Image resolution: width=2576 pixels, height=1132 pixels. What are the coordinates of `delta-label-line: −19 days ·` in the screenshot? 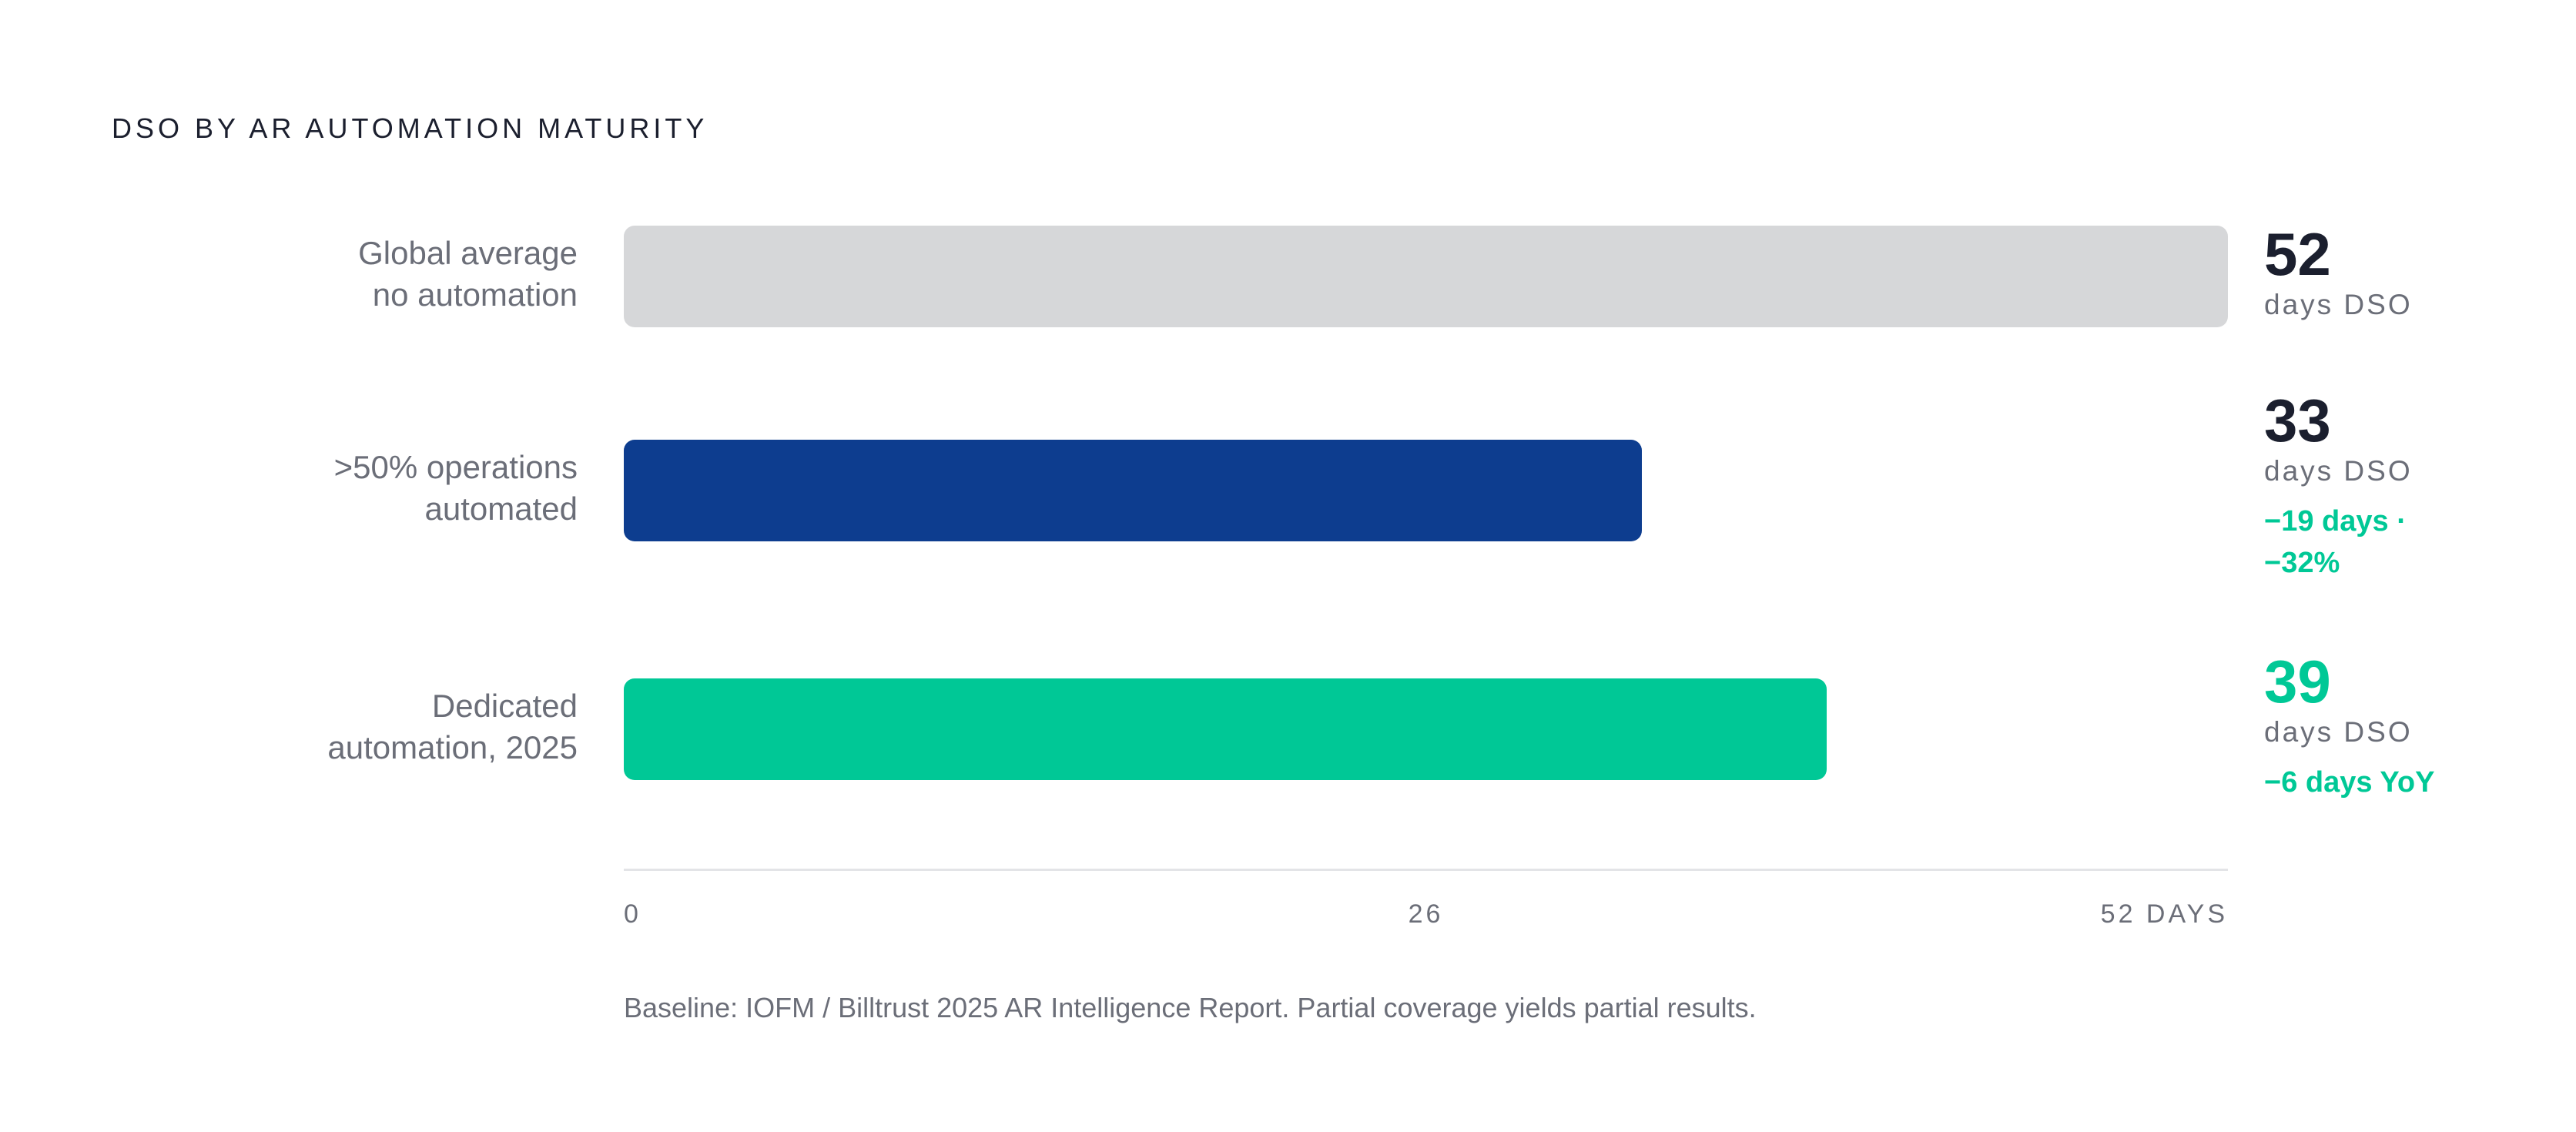 It's located at (2335, 521).